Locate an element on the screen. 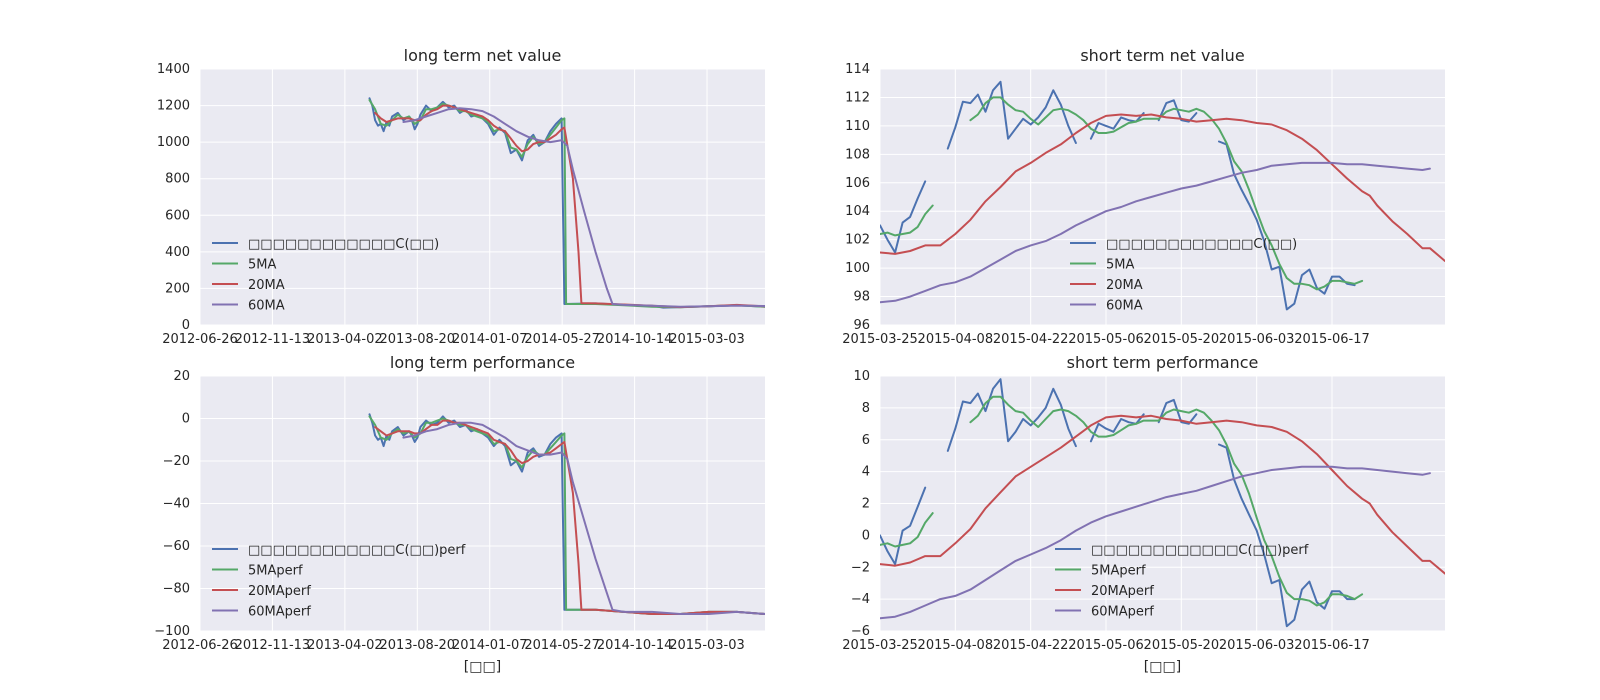 The image size is (1600, 700). y-tick-label: 1200 is located at coordinates (173, 106).